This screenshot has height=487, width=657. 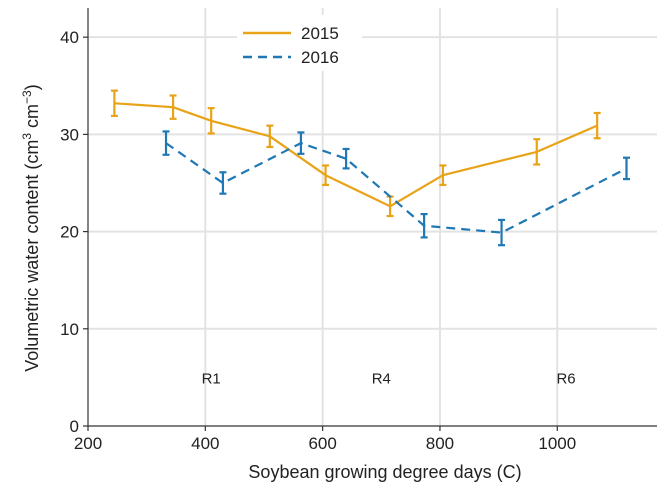 What do you see at coordinates (211, 378) in the screenshot?
I see `stage-label-R1: R1` at bounding box center [211, 378].